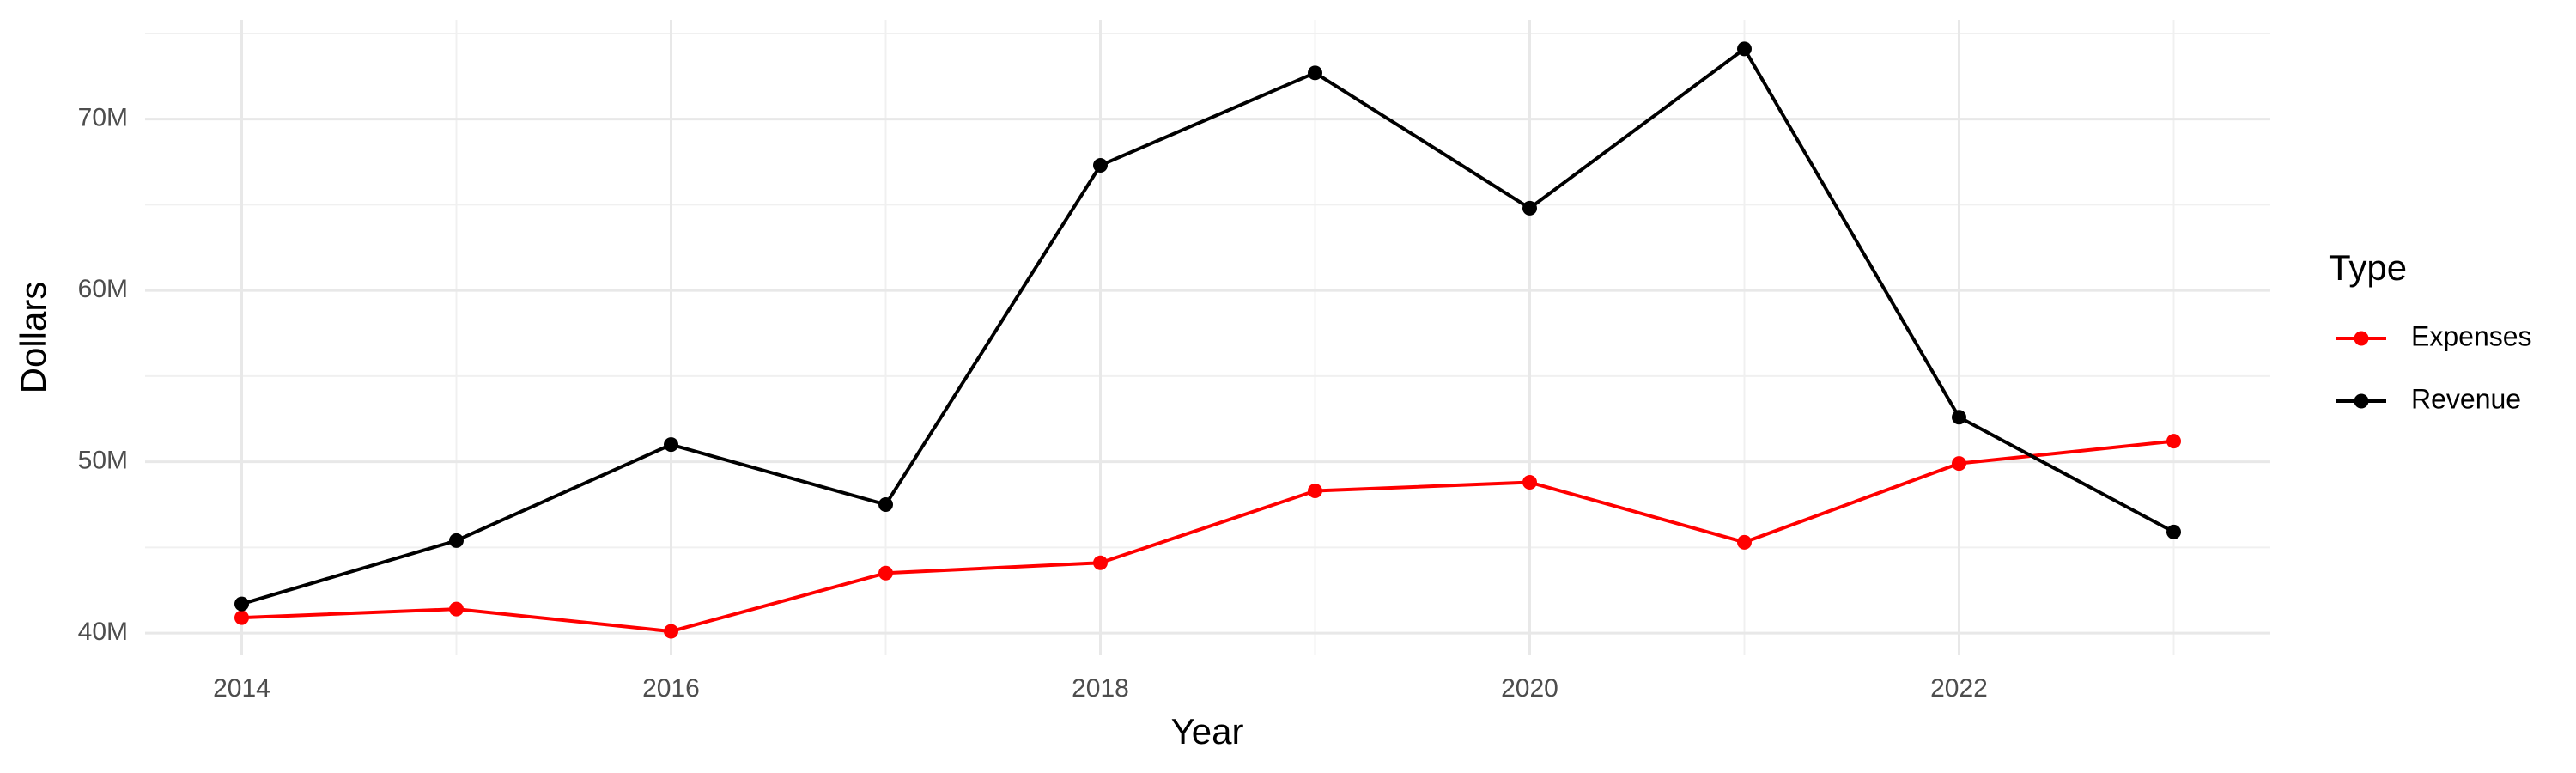 Image resolution: width=2576 pixels, height=773 pixels. What do you see at coordinates (2466, 398) in the screenshot?
I see `legend-label: Revenue` at bounding box center [2466, 398].